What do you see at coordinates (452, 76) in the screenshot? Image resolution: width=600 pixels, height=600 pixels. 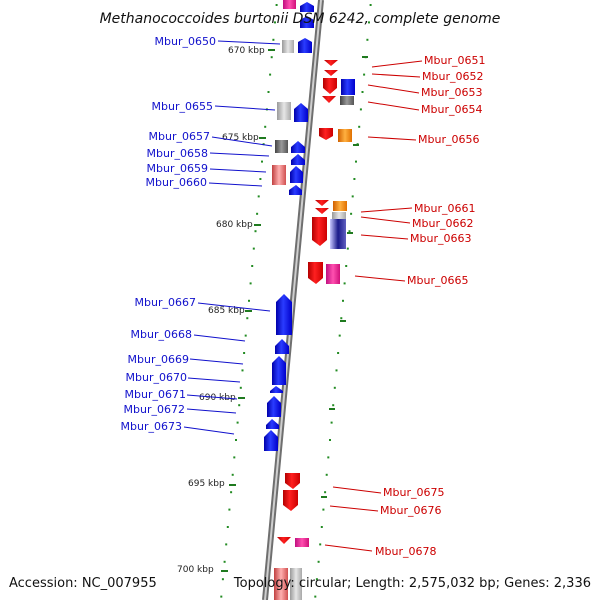 I see `gene-label: Mbur_0652` at bounding box center [452, 76].